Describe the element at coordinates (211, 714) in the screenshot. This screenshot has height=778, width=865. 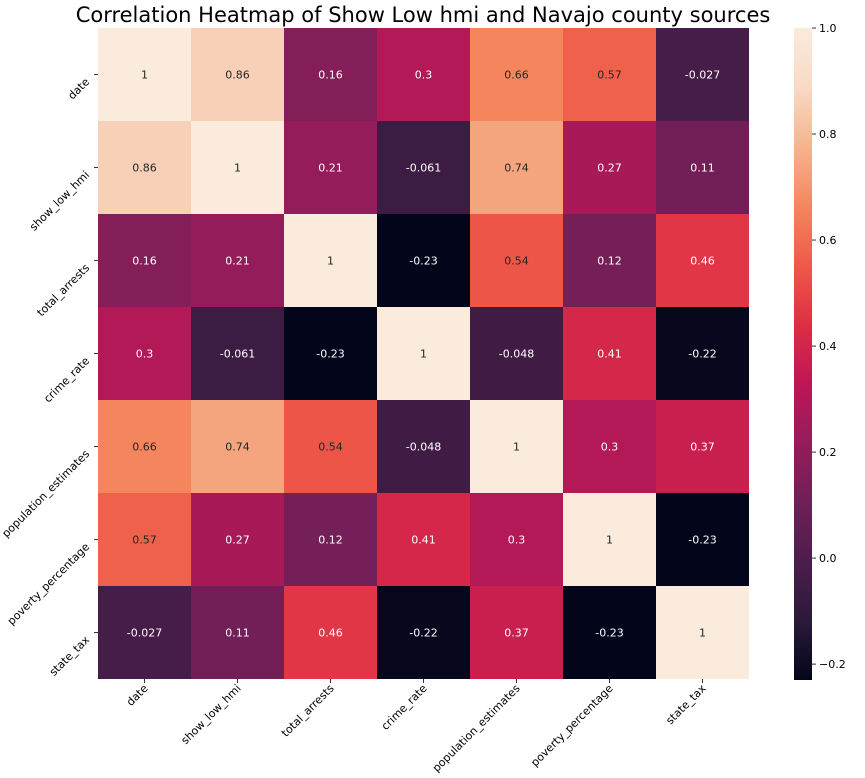
I see `x-tick-label: show_low_hmi` at that location.